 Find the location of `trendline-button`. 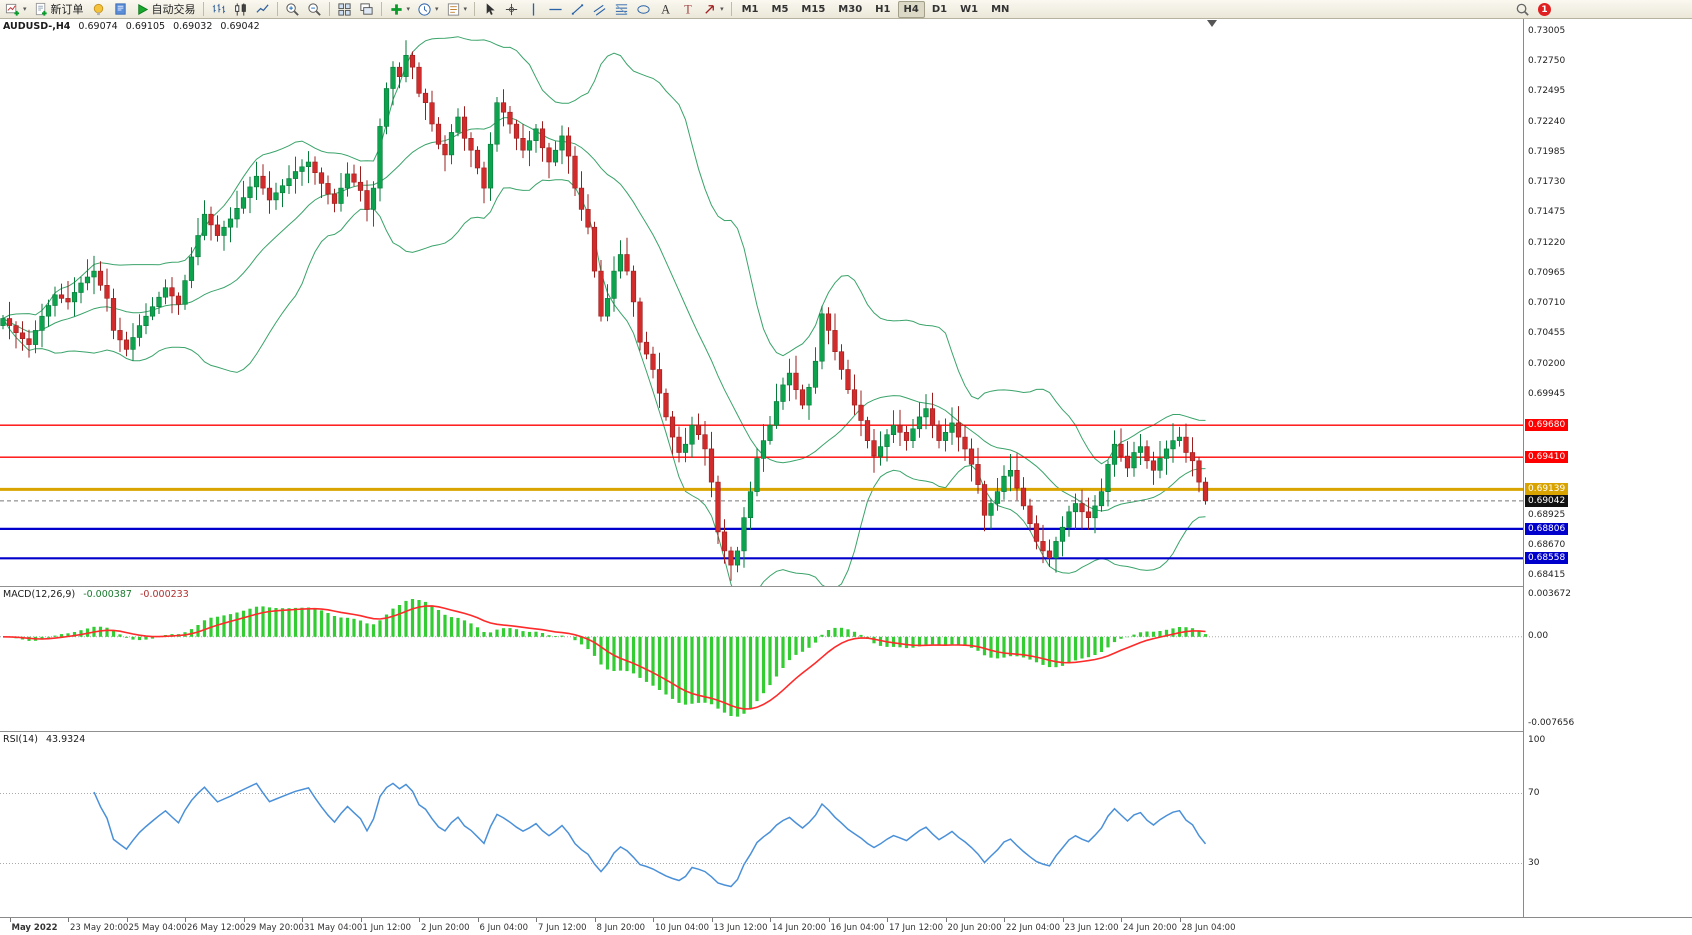

trendline-button is located at coordinates (577, 9).